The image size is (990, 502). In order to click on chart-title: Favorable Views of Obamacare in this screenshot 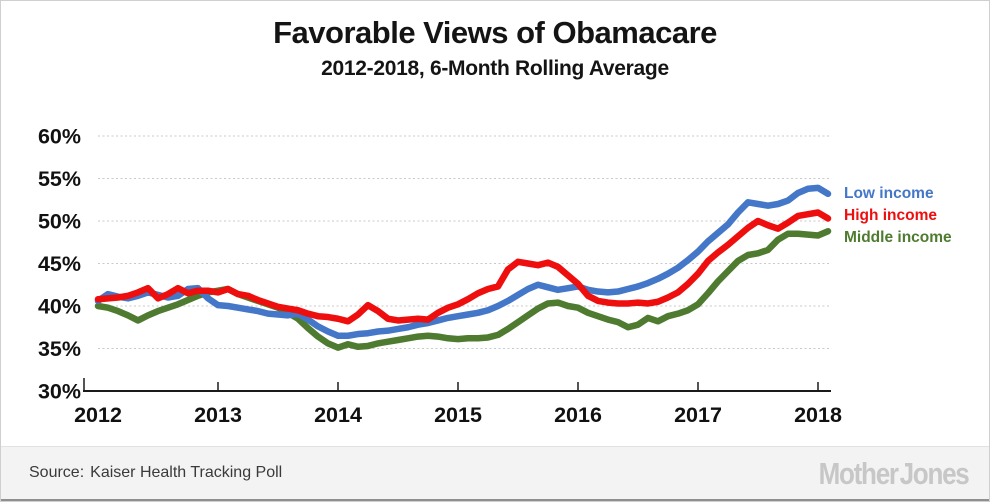, I will do `click(495, 32)`.